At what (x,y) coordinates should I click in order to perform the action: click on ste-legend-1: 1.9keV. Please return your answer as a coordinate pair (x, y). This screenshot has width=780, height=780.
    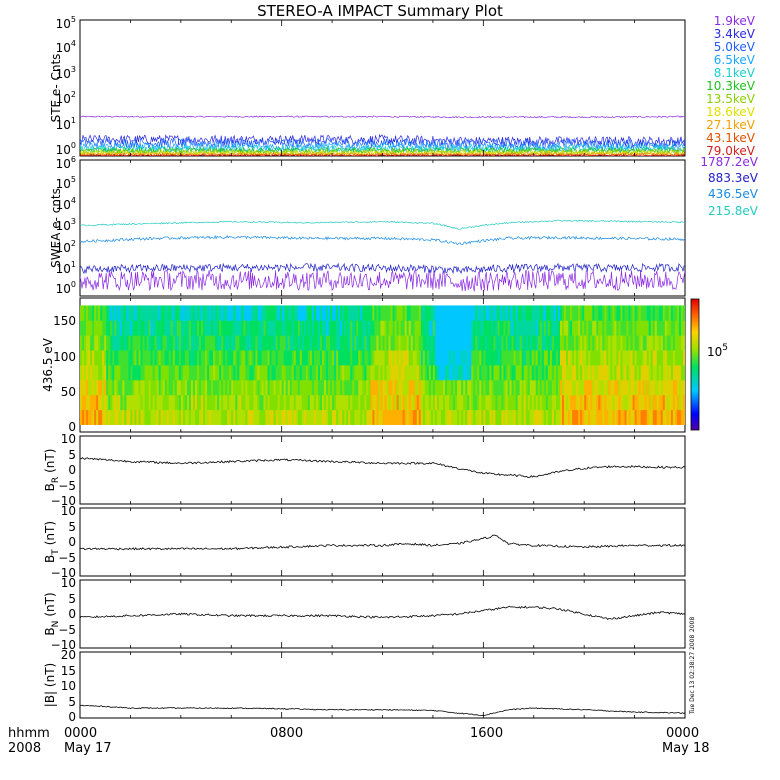
    Looking at the image, I should click on (735, 21).